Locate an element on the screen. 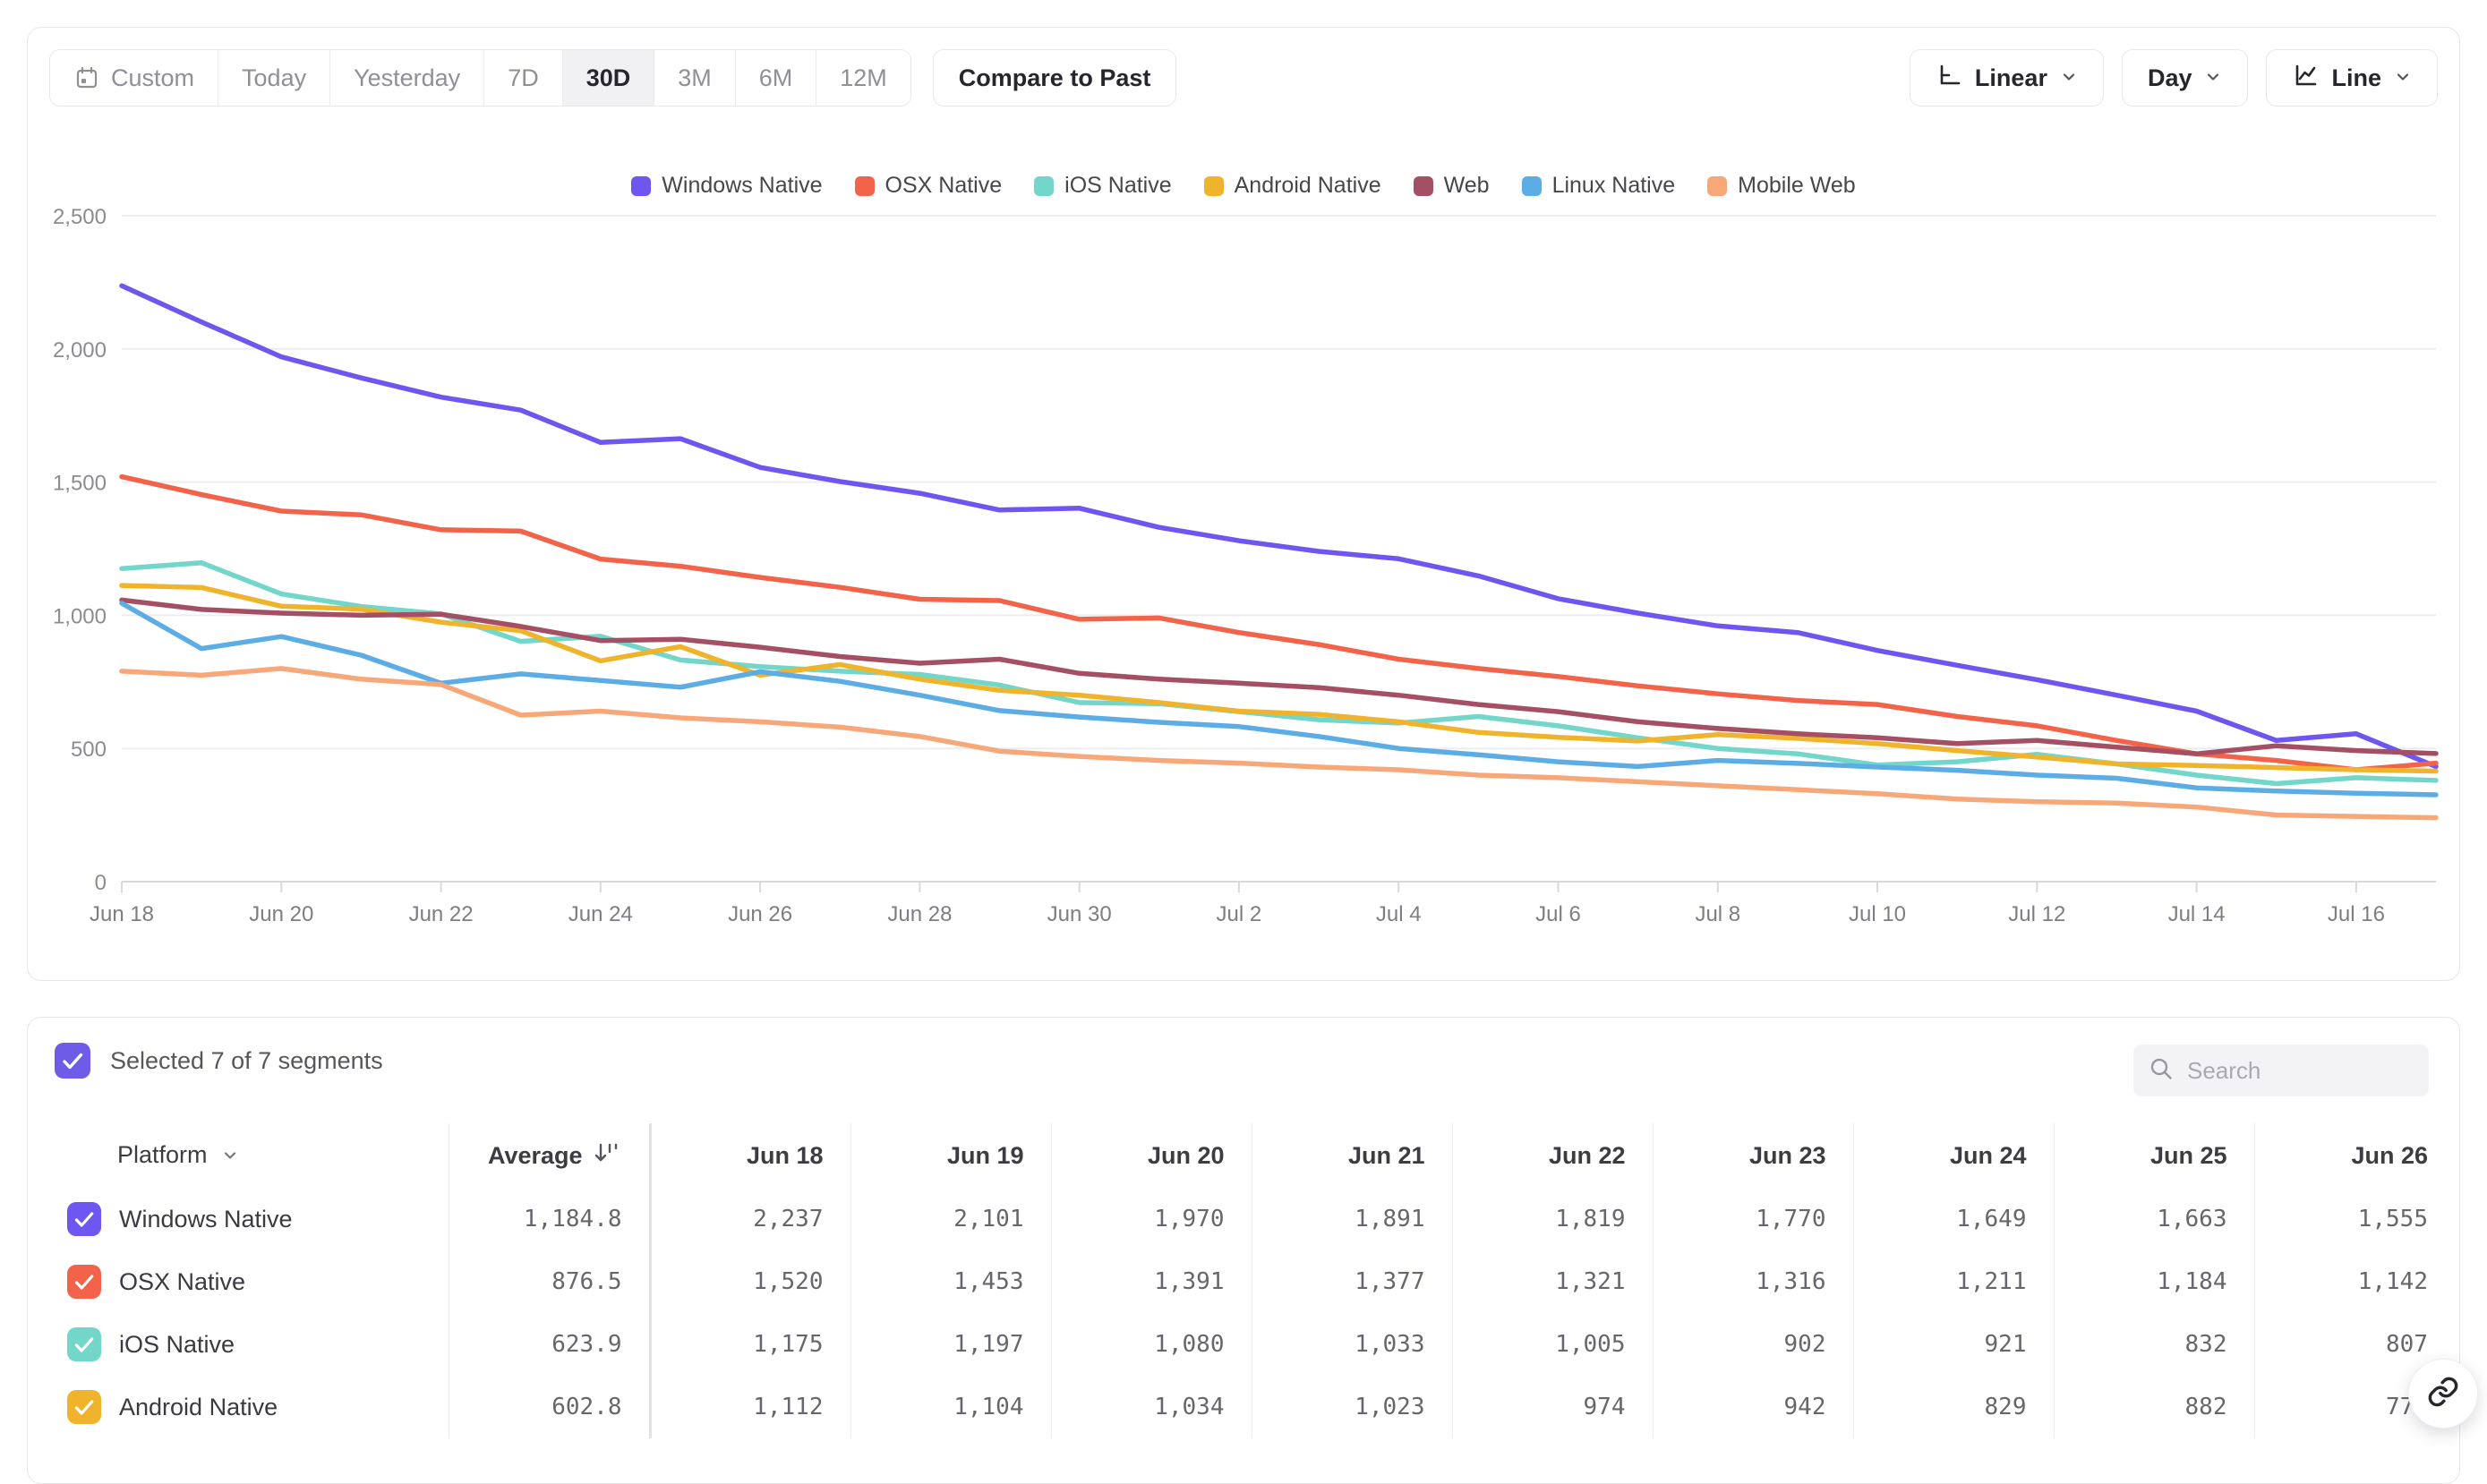  search-icon is located at coordinates (2161, 1071).